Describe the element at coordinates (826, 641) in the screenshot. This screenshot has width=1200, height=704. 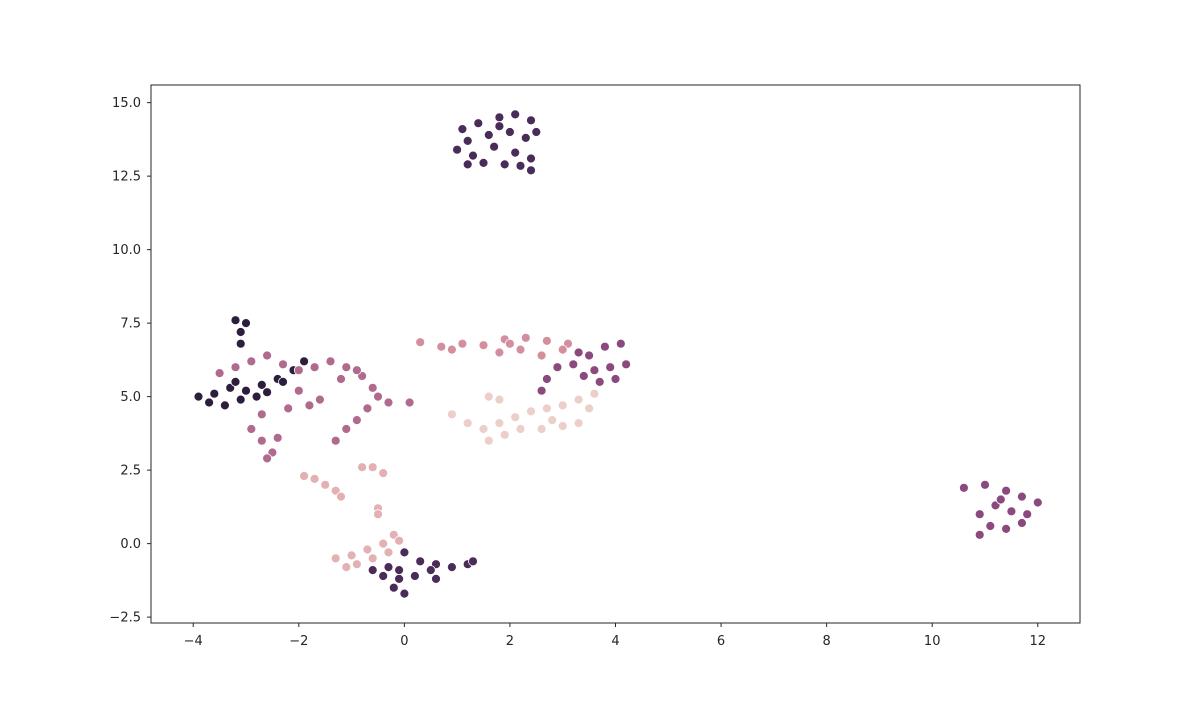
I see `x-tick-label: 8` at that location.